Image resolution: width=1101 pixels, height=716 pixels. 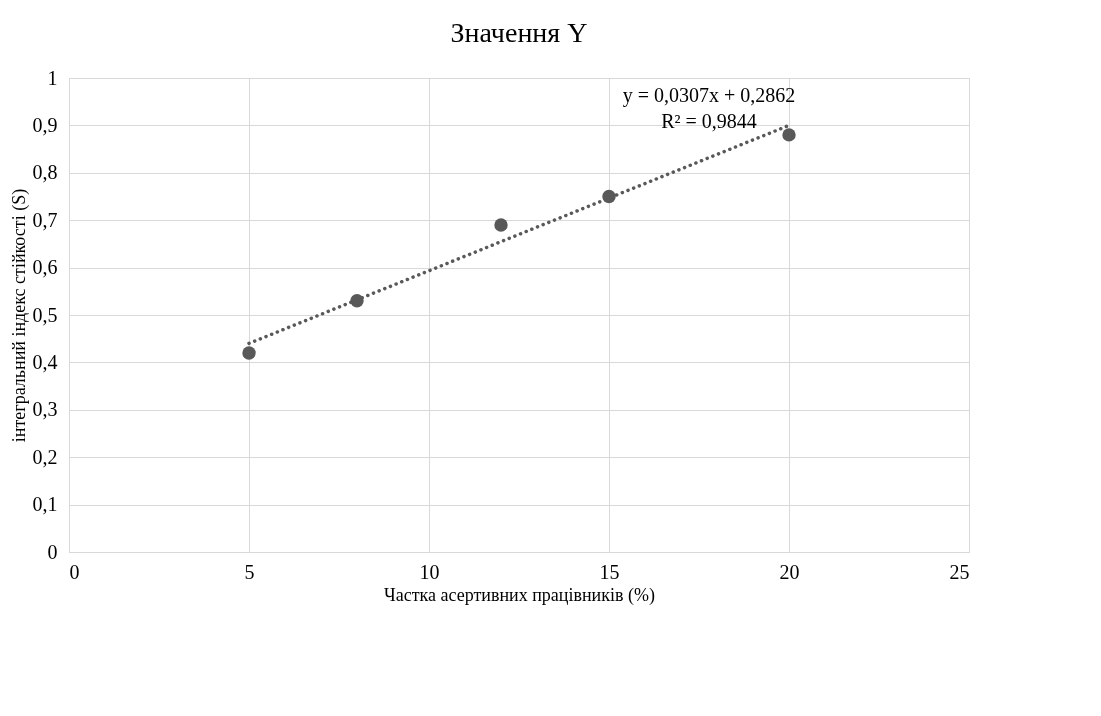 What do you see at coordinates (789, 571) in the screenshot?
I see `x-tick-label: 20` at bounding box center [789, 571].